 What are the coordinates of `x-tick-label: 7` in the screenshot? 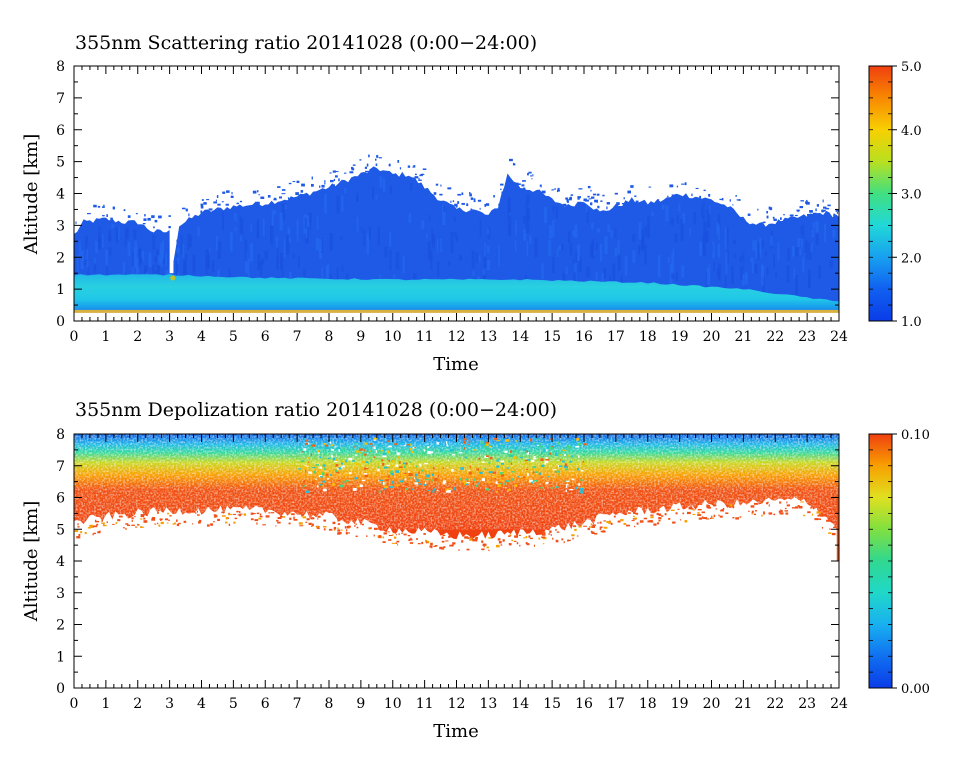 It's located at (297, 337).